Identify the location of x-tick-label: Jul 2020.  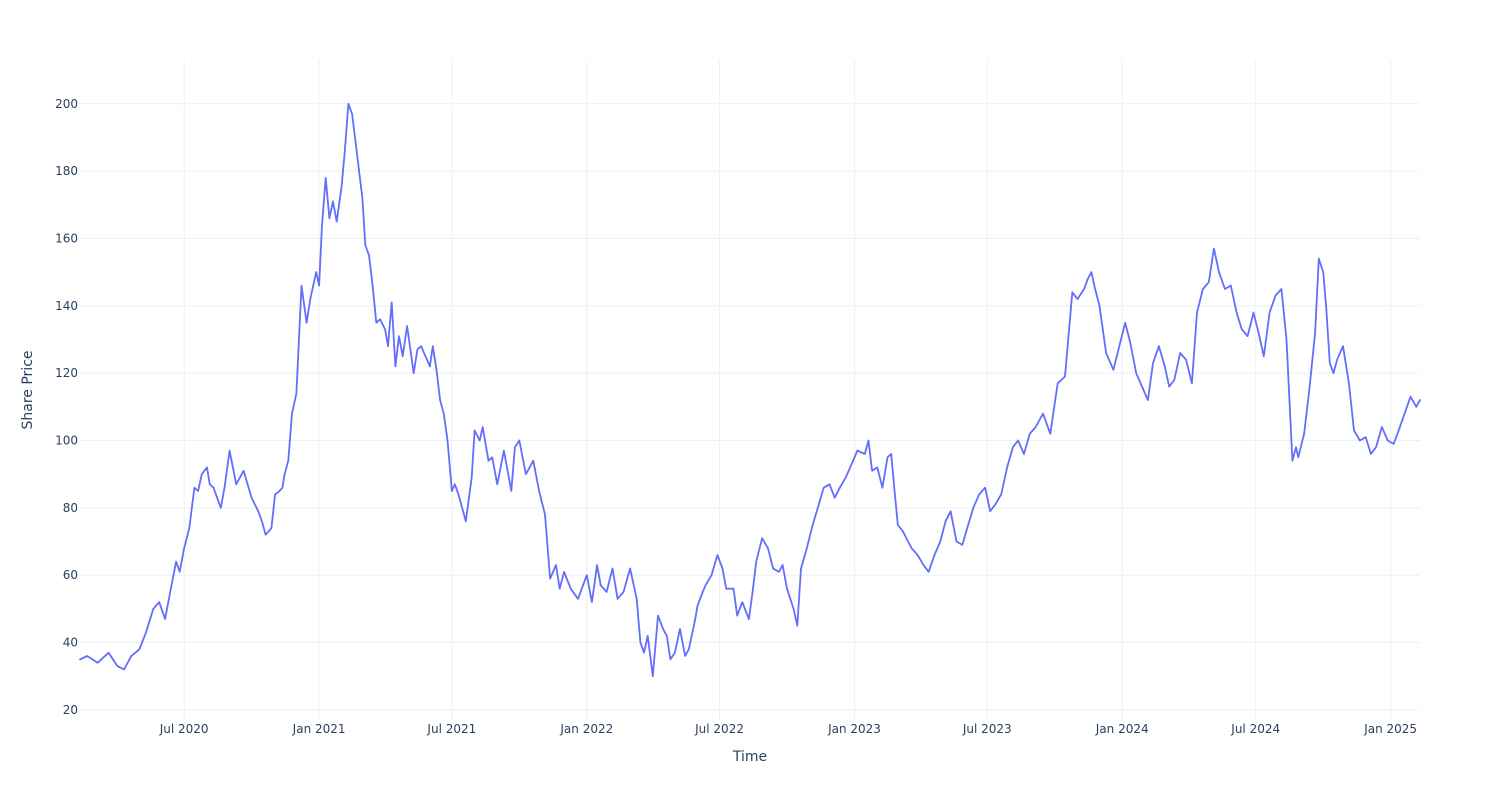
(184, 729).